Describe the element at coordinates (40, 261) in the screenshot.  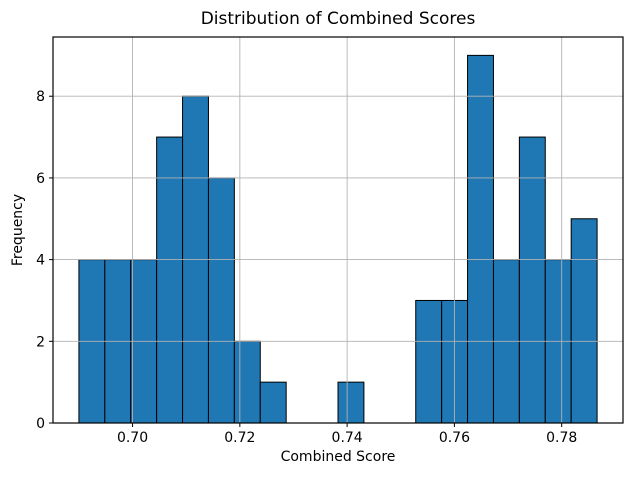
I see `y-tick-label: 4` at that location.